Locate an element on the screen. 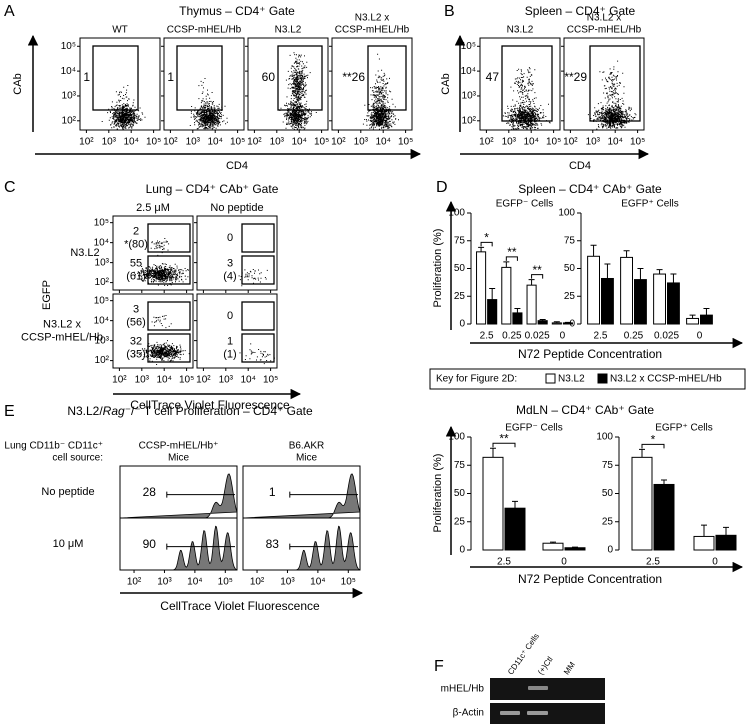 The height and width of the screenshot is (725, 750). significance-label: * is located at coordinates (486, 238).